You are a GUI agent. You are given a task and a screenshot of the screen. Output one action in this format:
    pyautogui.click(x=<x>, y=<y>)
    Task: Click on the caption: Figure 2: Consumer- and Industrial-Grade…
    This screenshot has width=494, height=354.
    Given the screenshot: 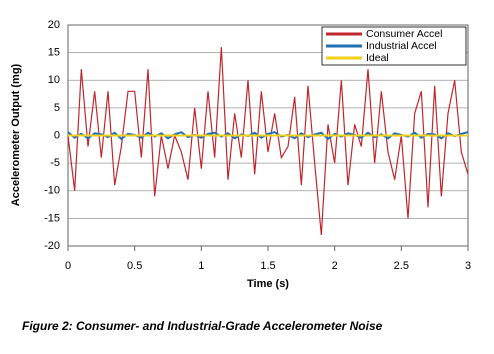 What is the action you would take?
    pyautogui.click(x=202, y=326)
    